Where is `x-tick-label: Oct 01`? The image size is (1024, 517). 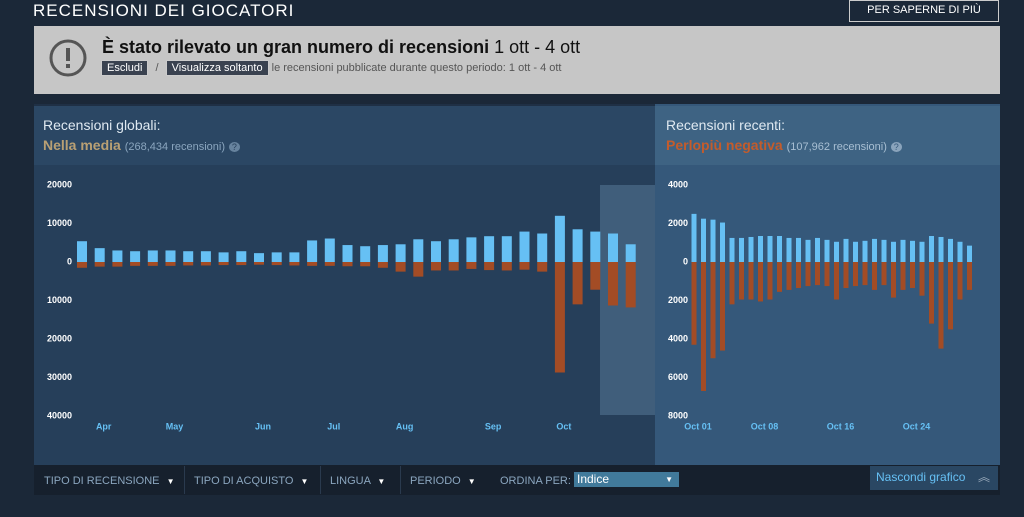 x-tick-label: Oct 01 is located at coordinates (698, 426).